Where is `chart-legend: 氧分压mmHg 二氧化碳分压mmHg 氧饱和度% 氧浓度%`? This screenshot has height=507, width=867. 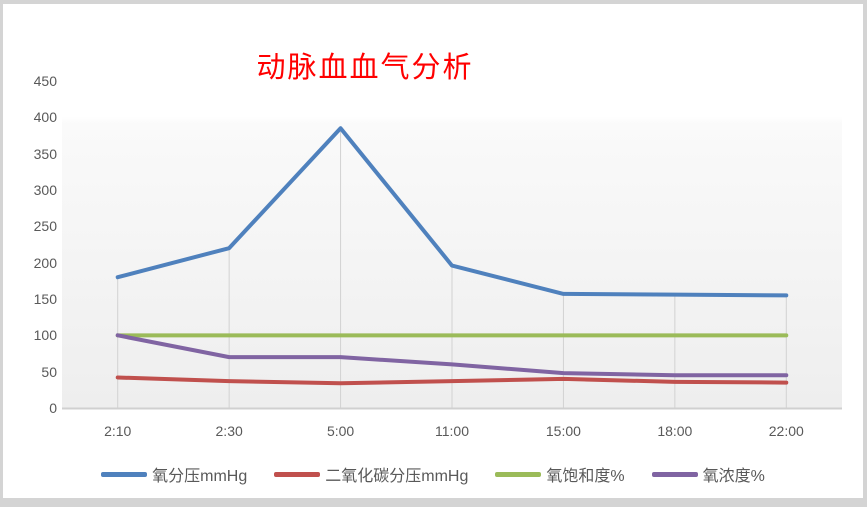
chart-legend: 氧分压mmHg 二氧化碳分压mmHg 氧饱和度% 氧浓度% is located at coordinates (433, 474).